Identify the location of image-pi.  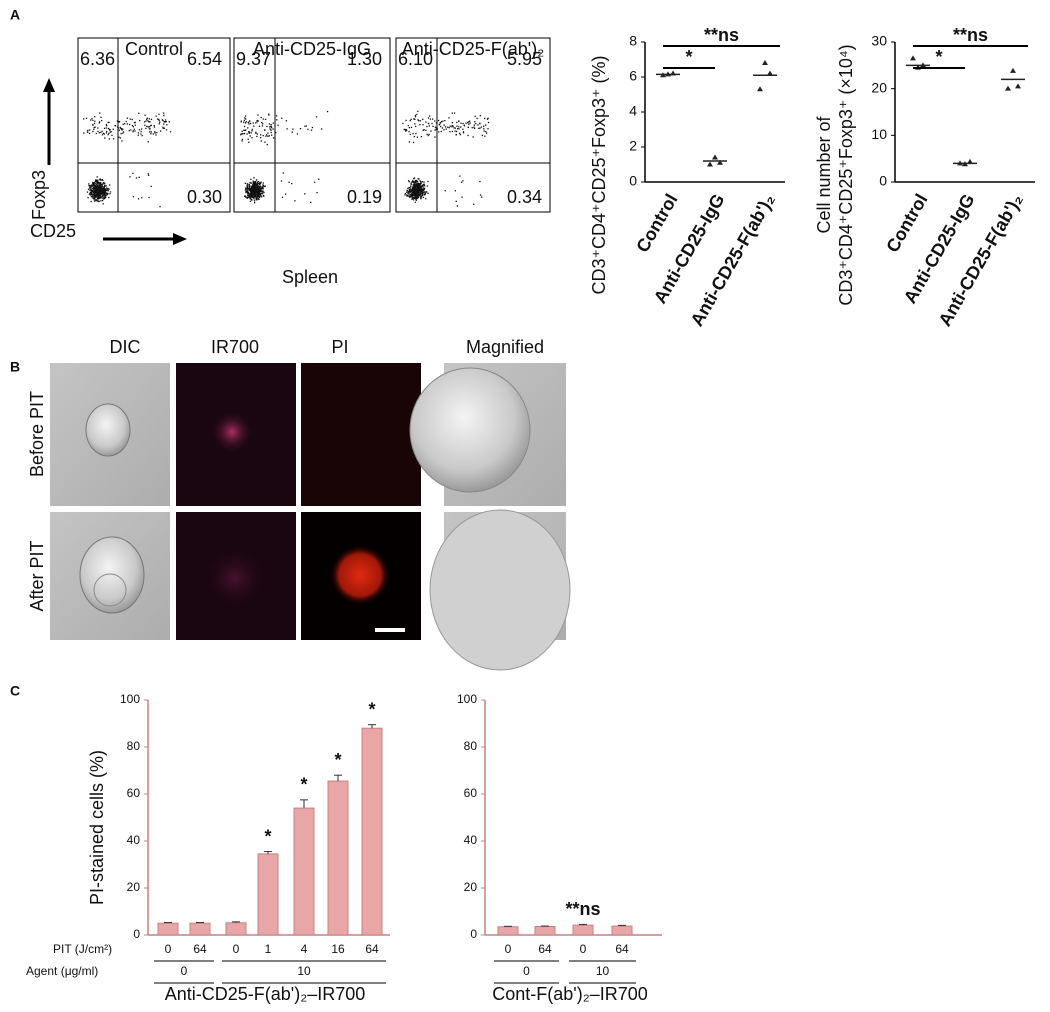
(361, 434).